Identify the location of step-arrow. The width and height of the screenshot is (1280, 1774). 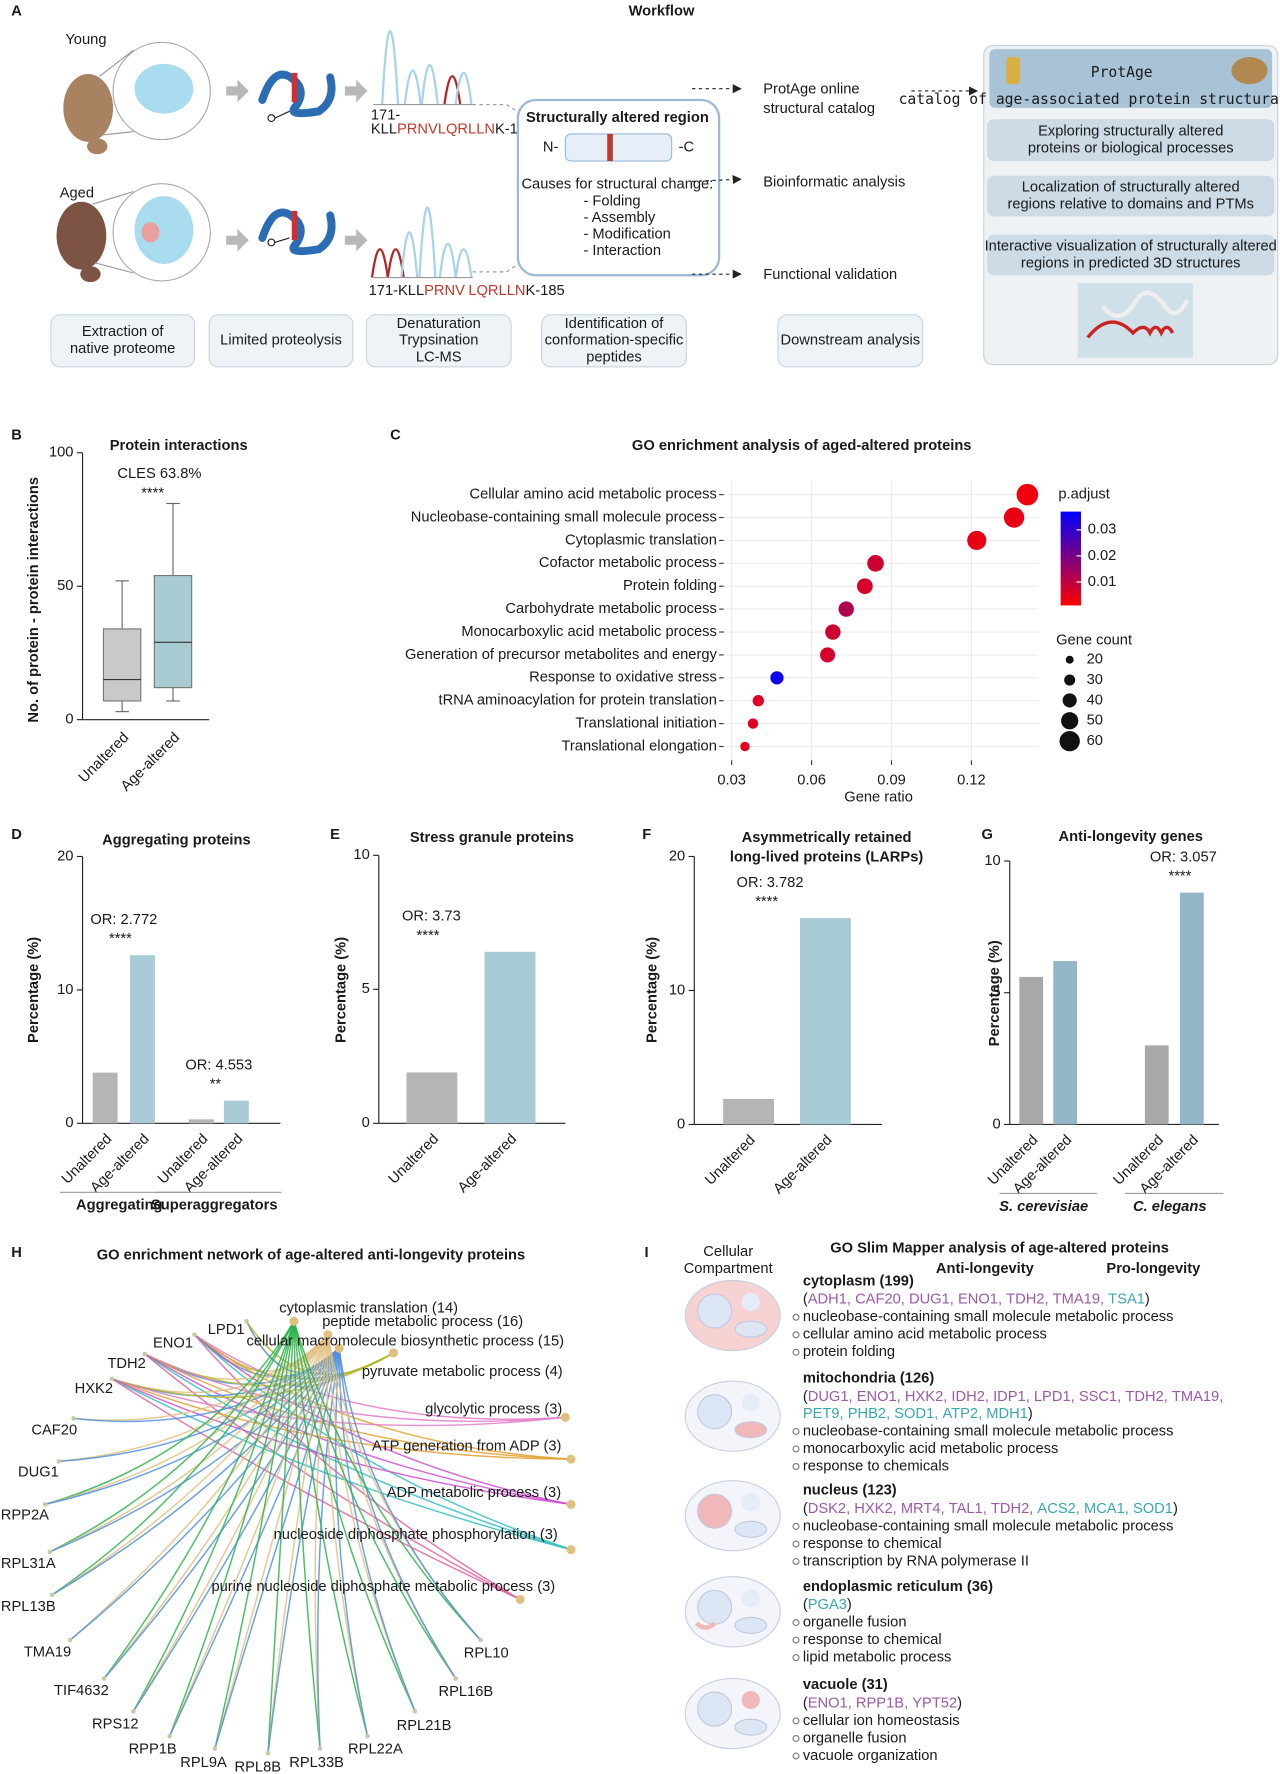
(356, 91).